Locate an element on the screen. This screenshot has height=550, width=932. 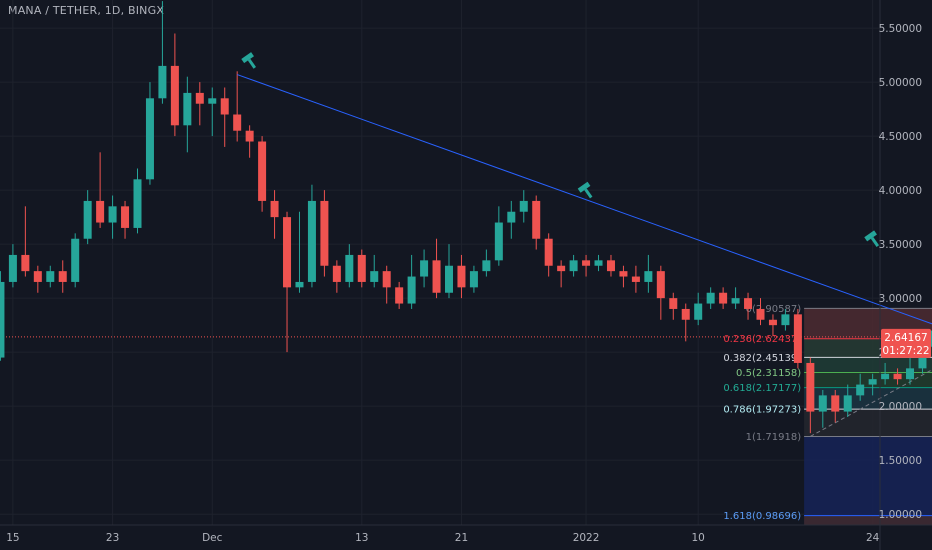
fib-level-label: 0.618(2.17177) is located at coordinates (762, 388).